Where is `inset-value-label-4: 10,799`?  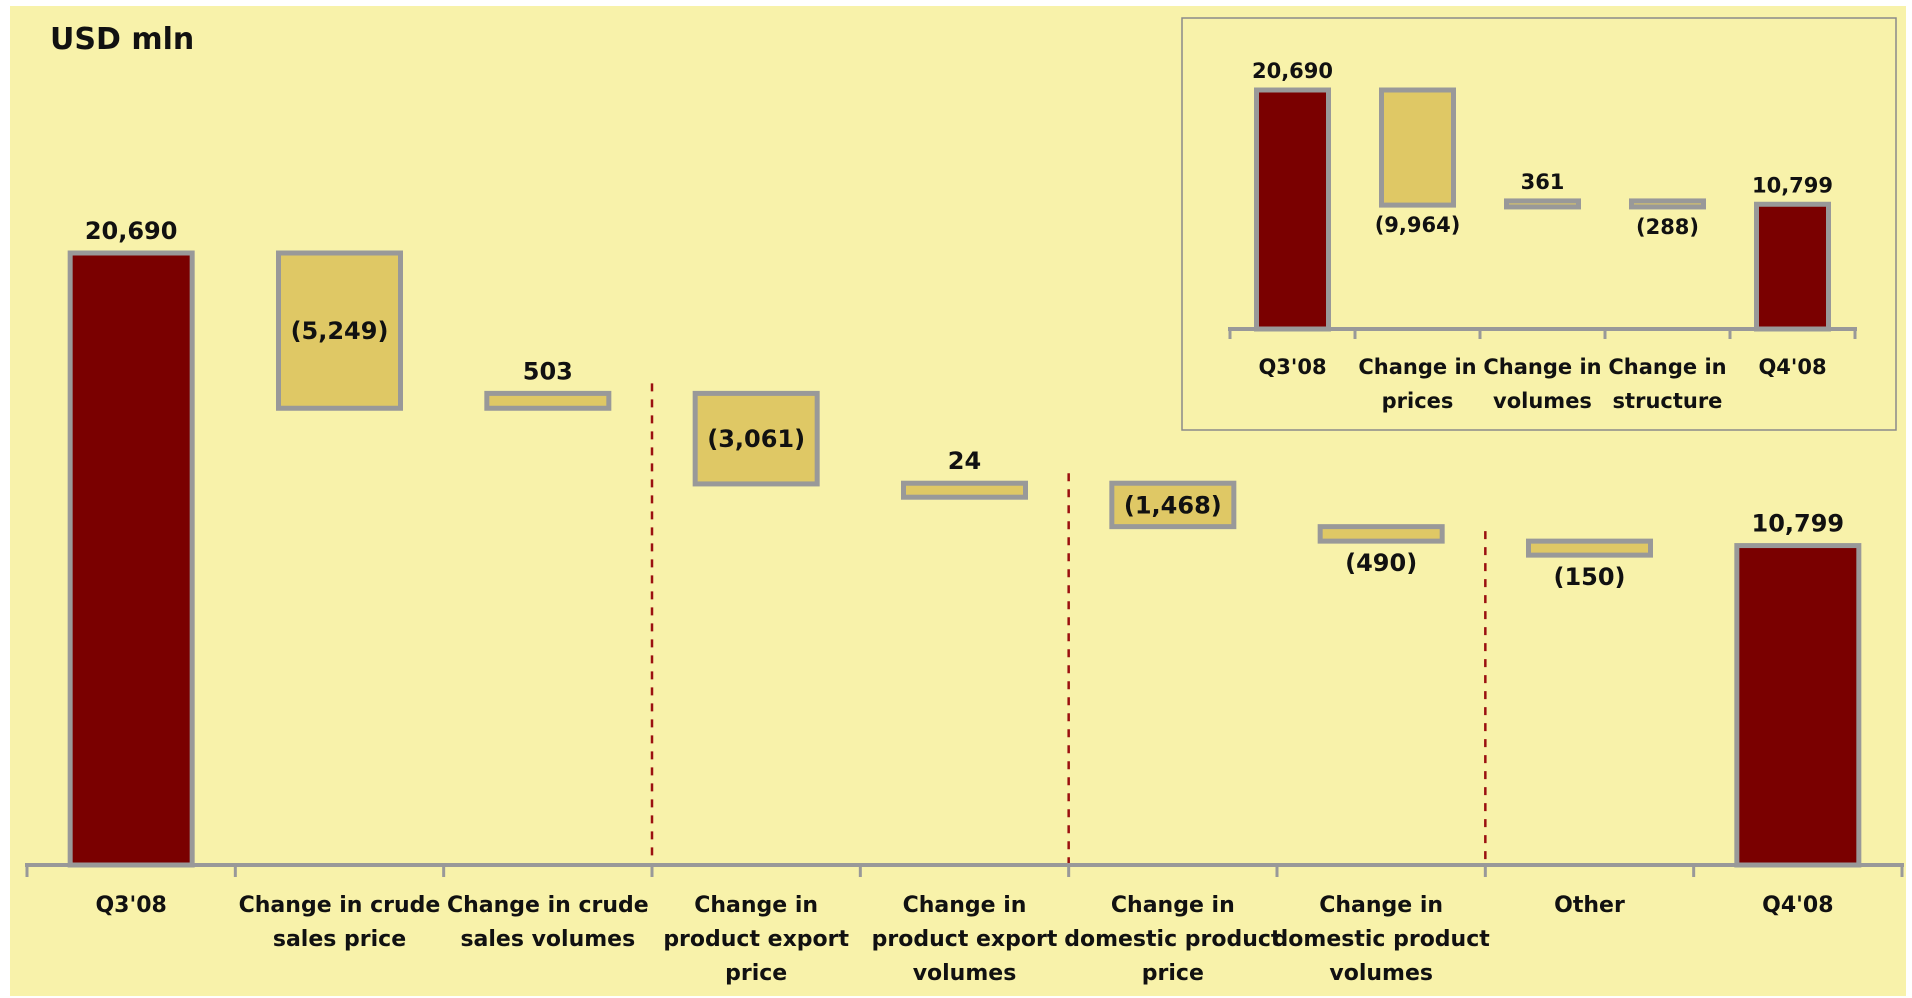 inset-value-label-4: 10,799 is located at coordinates (1792, 185).